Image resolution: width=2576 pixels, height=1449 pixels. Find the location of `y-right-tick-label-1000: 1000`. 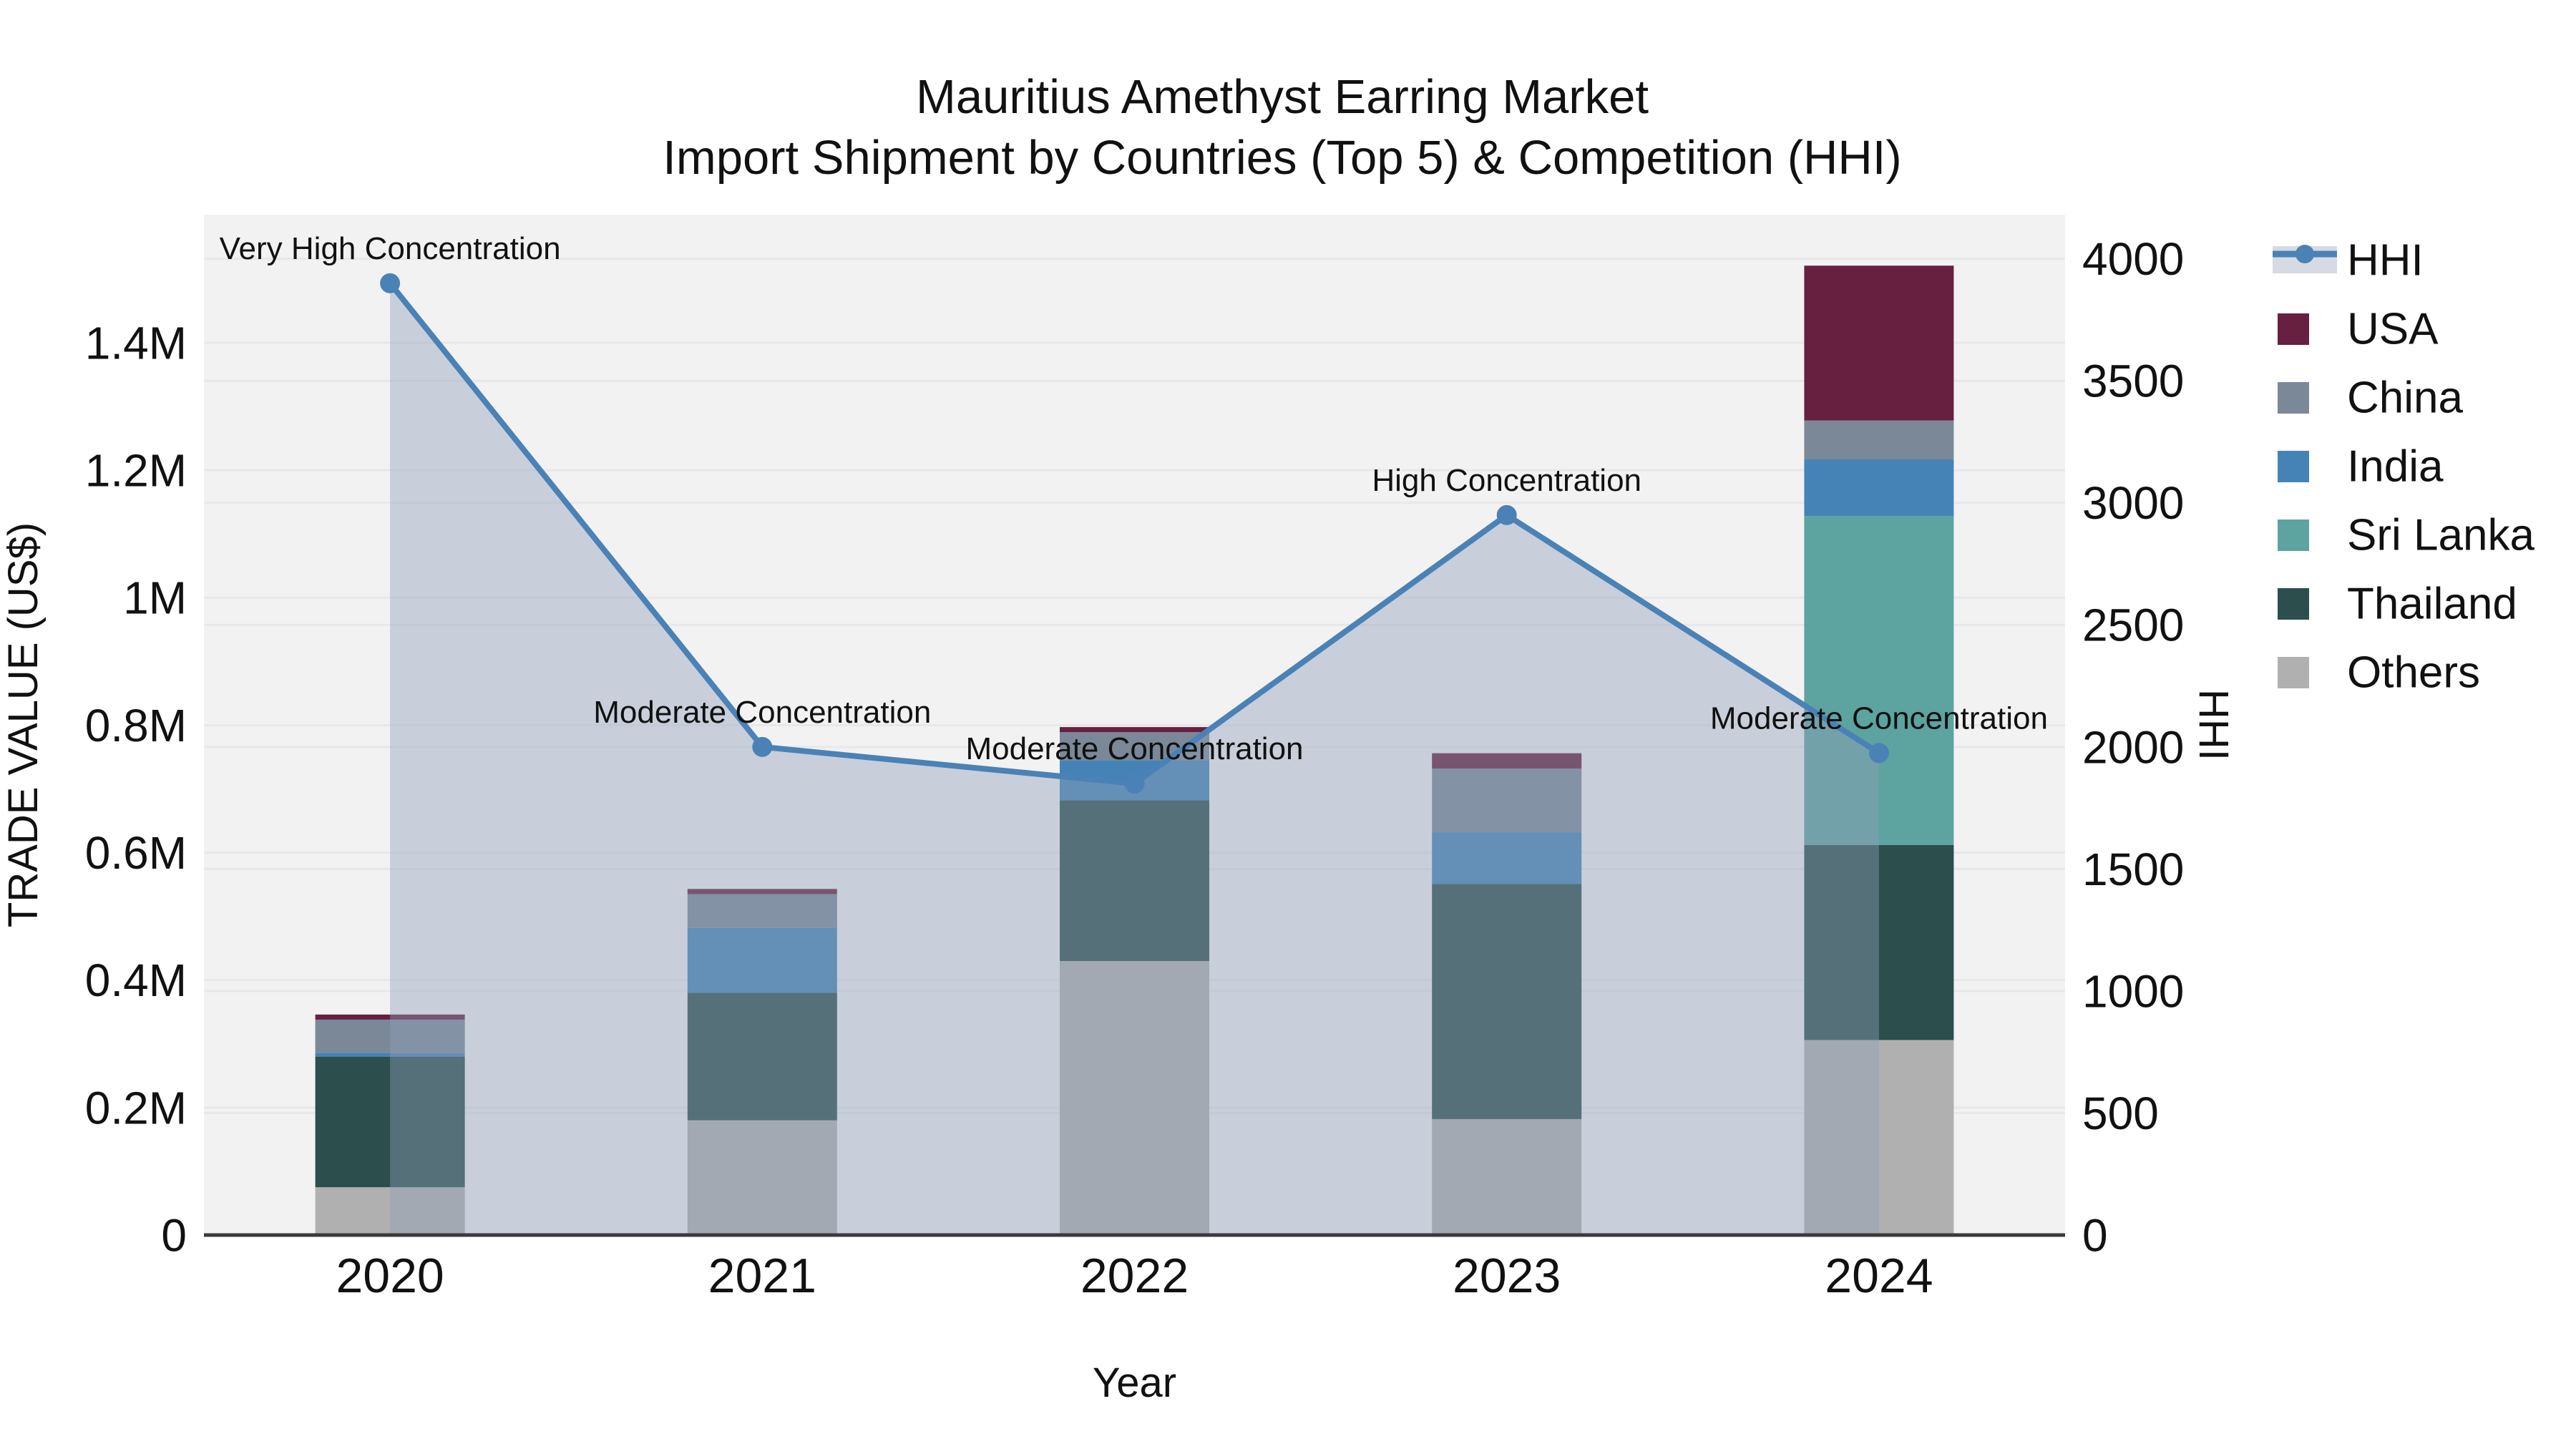

y-right-tick-label-1000: 1000 is located at coordinates (2133, 991).